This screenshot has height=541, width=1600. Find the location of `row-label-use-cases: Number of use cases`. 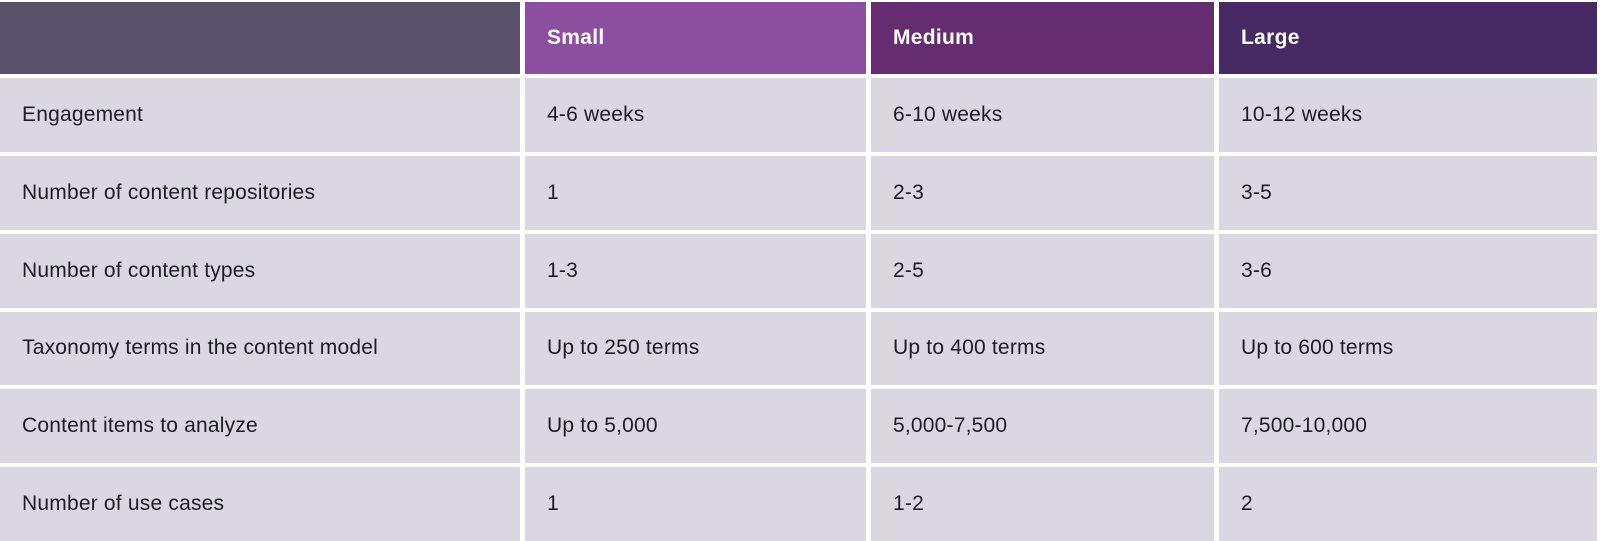

row-label-use-cases: Number of use cases is located at coordinates (260, 504).